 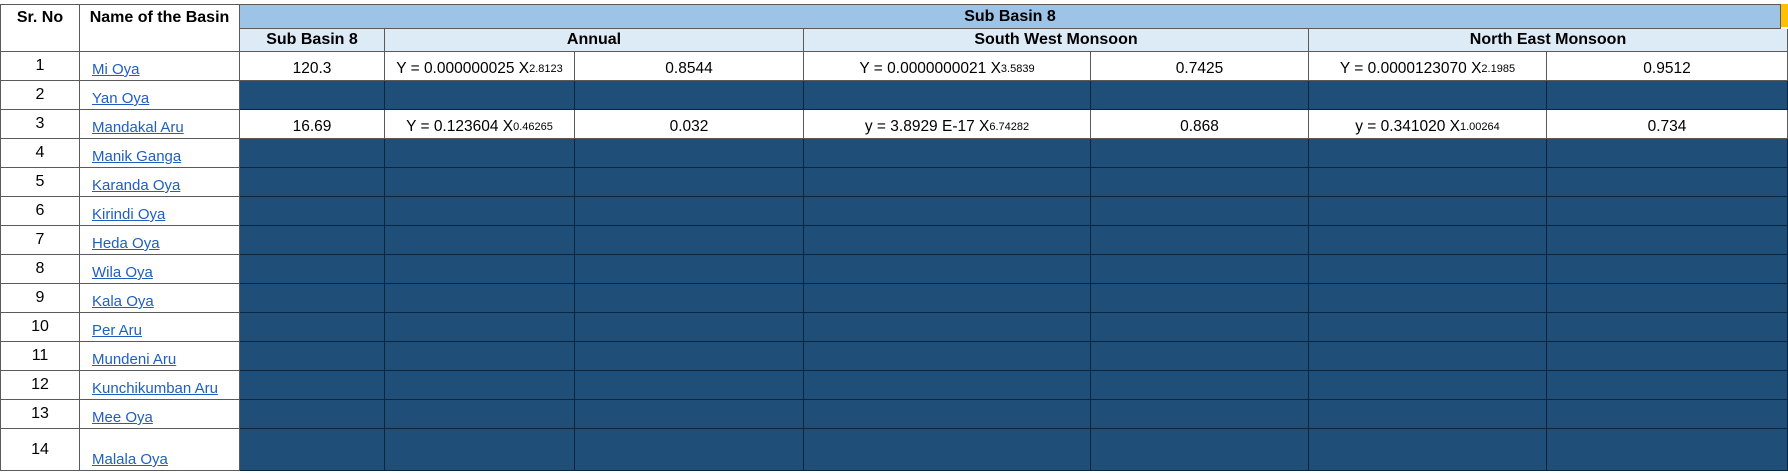 What do you see at coordinates (40, 450) in the screenshot?
I see `sr-no-cell: 14` at bounding box center [40, 450].